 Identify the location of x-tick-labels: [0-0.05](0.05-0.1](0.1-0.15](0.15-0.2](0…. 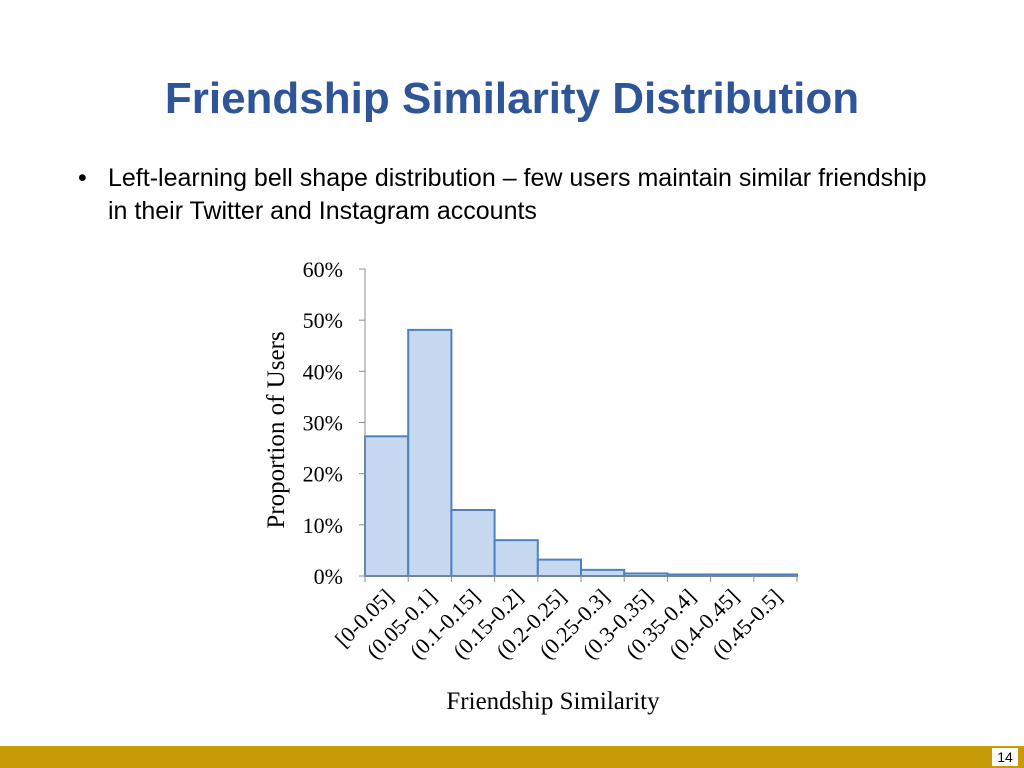
(558, 624).